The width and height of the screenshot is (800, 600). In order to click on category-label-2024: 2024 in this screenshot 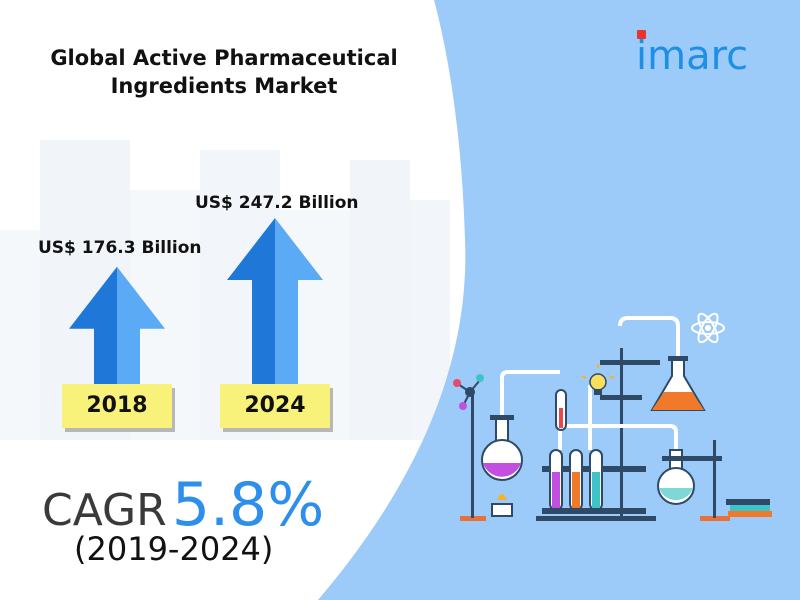, I will do `click(275, 406)`.